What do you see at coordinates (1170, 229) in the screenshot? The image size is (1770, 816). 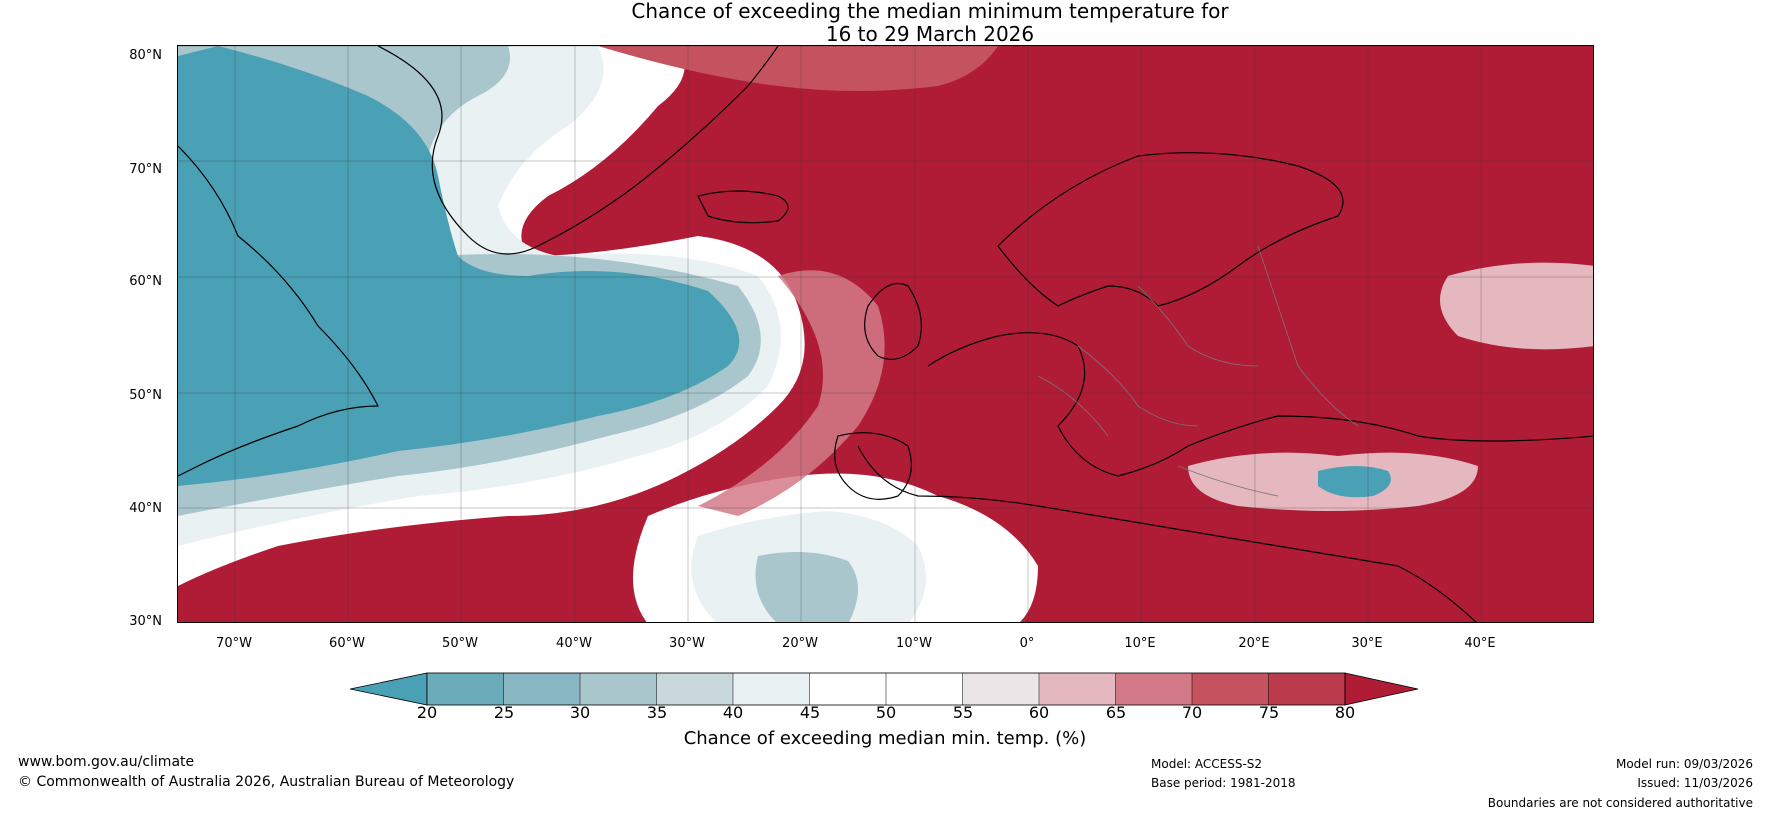 I see `scandinavia-coast` at bounding box center [1170, 229].